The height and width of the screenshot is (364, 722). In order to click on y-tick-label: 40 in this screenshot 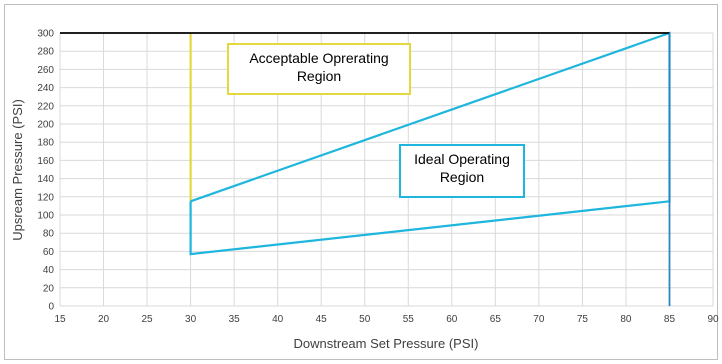, I will do `click(49, 270)`.